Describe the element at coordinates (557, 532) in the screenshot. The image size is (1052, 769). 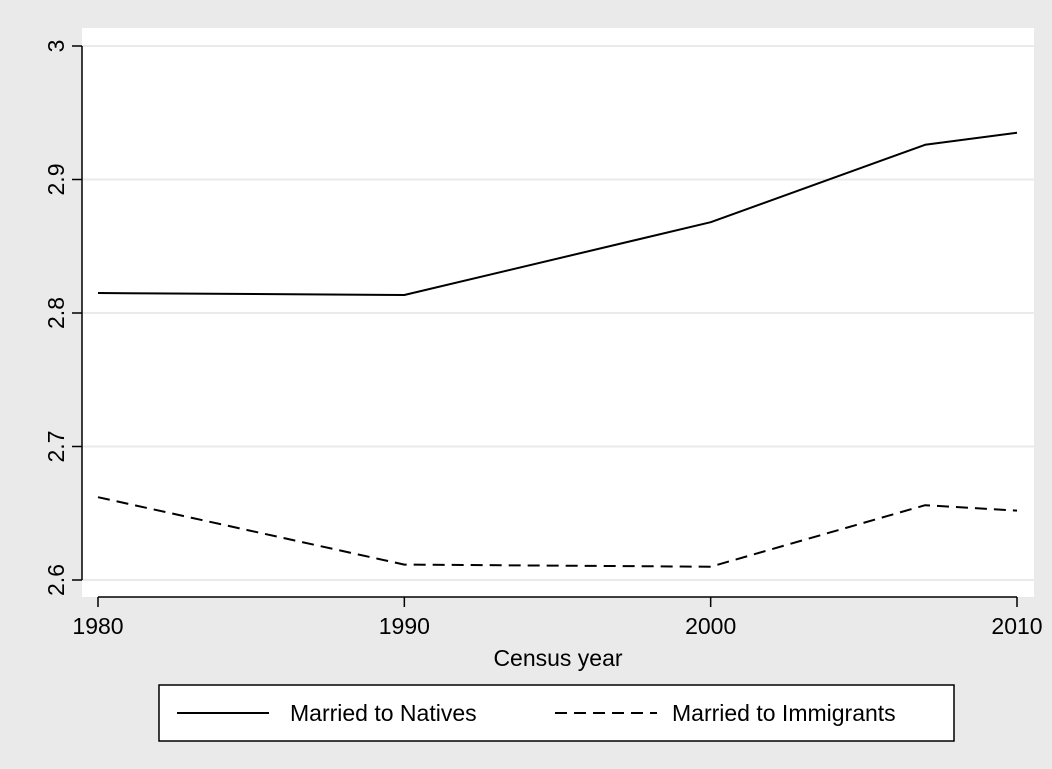
I see `series-line-immigrants` at that location.